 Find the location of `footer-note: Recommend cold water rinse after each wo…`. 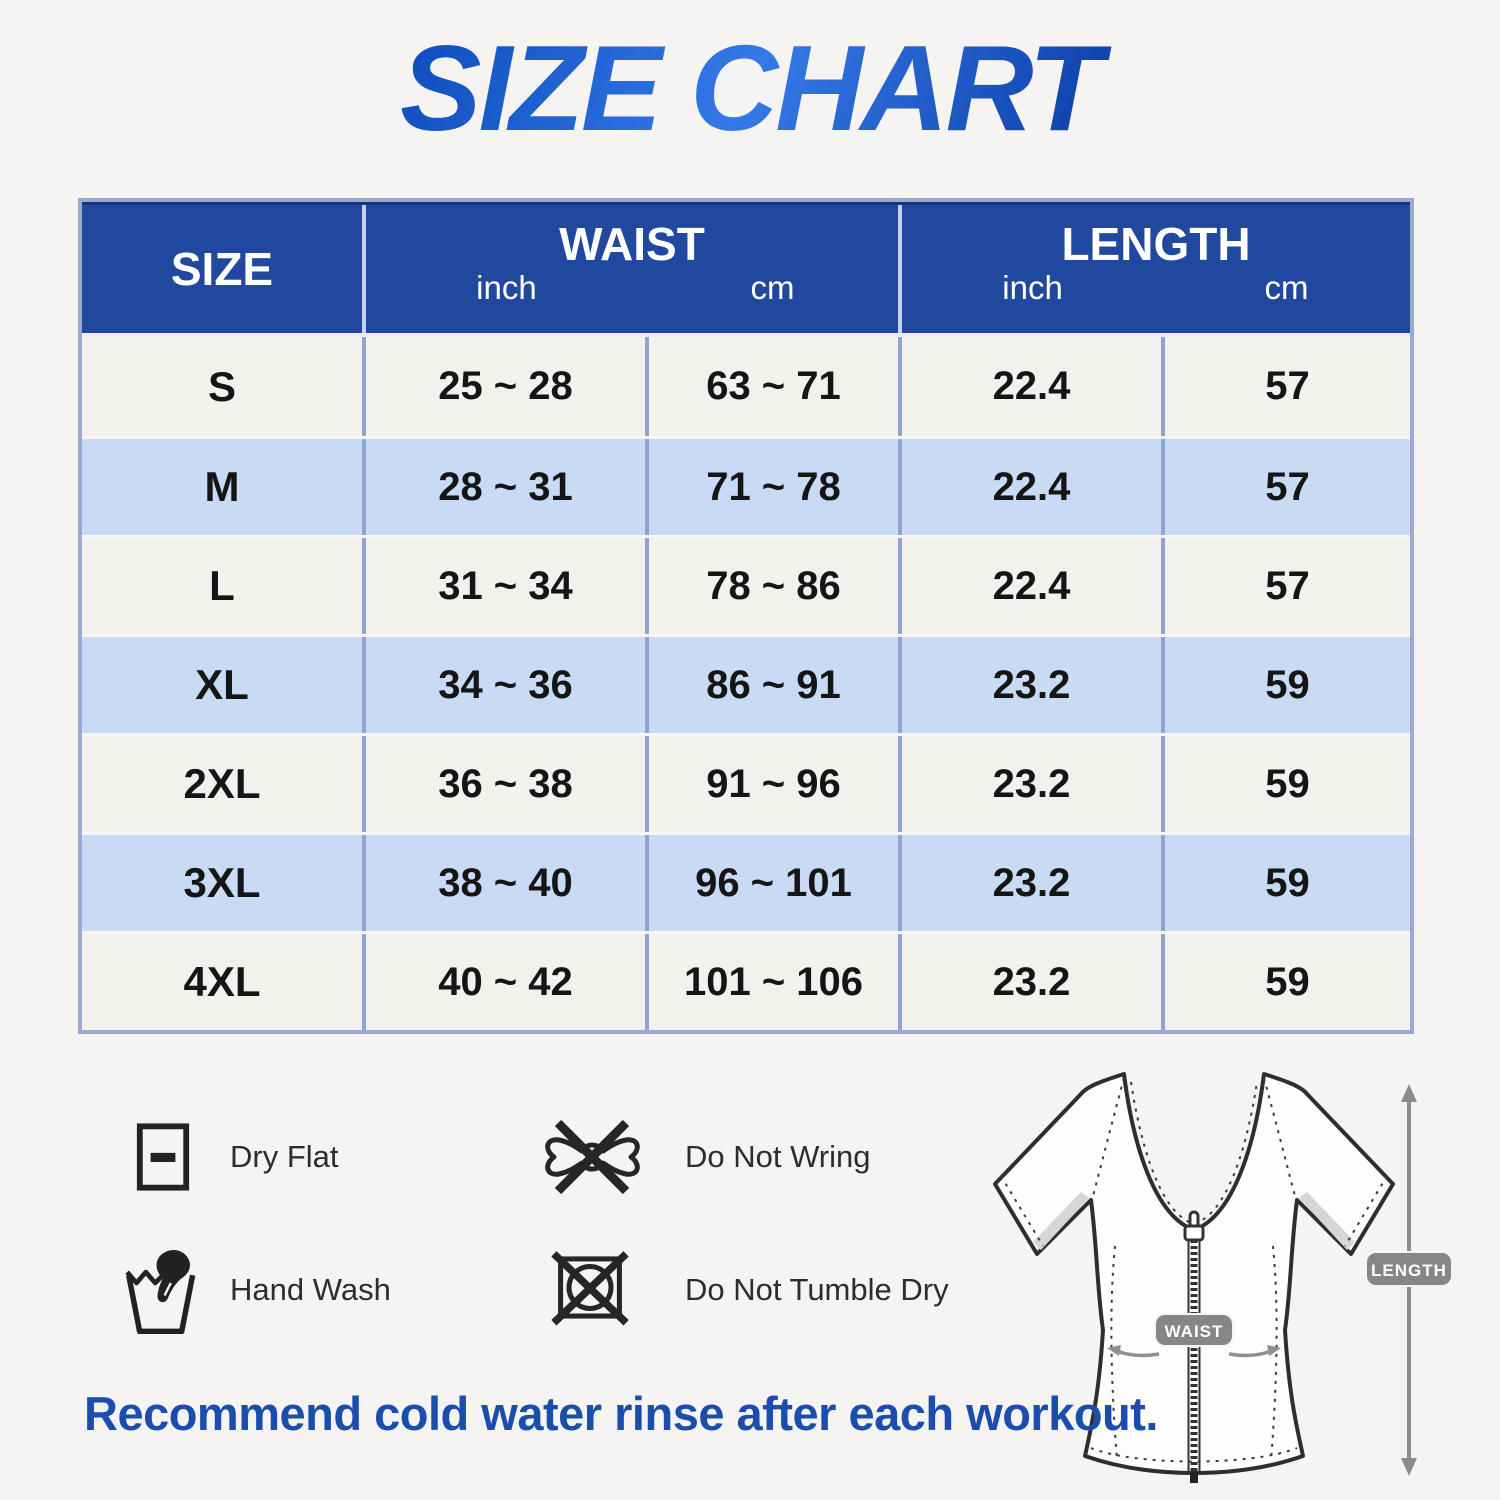

footer-note: Recommend cold water rinse after each wo… is located at coordinates (621, 1413).